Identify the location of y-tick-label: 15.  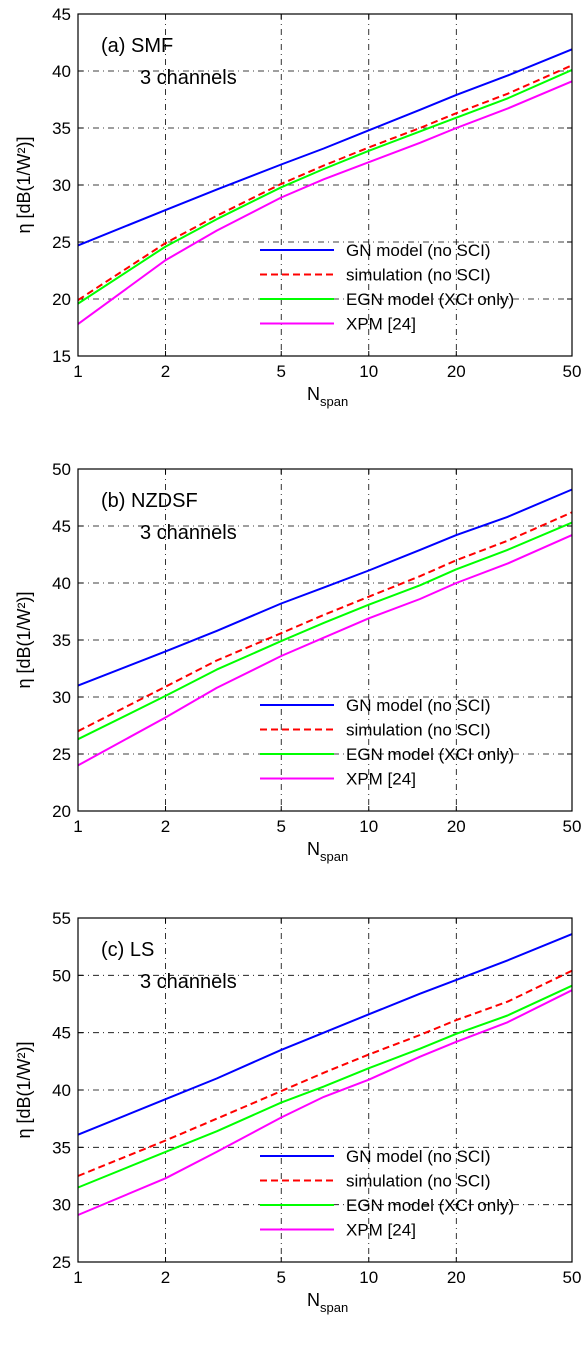
(61, 356).